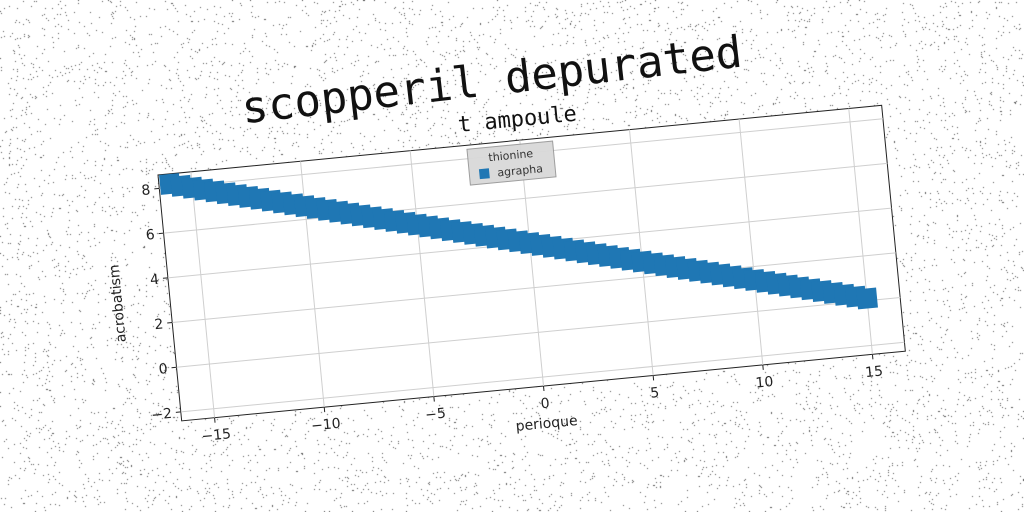 Image resolution: width=1024 pixels, height=512 pixels. What do you see at coordinates (146, 190) in the screenshot?
I see `y-tick-label: 8` at bounding box center [146, 190].